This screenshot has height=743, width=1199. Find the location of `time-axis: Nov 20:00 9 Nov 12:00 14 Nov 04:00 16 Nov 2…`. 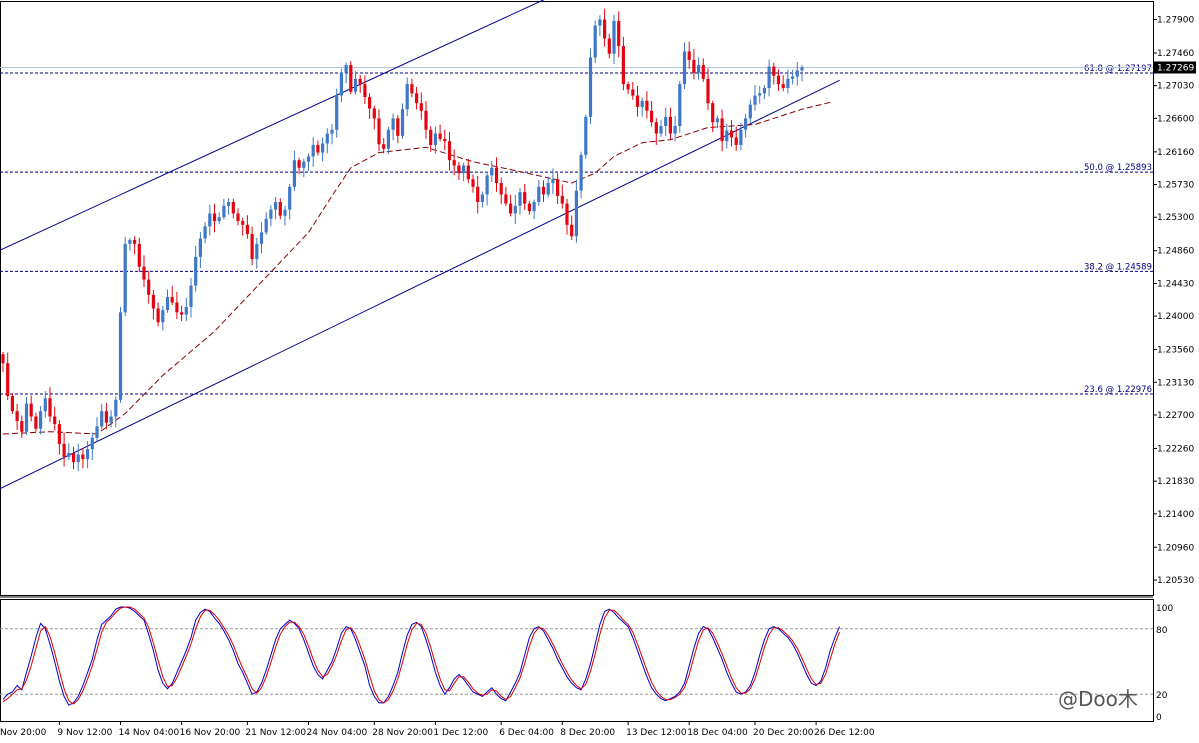

time-axis: Nov 20:00 9 Nov 12:00 14 Nov 04:00 16 Nov 2… is located at coordinates (437, 729).